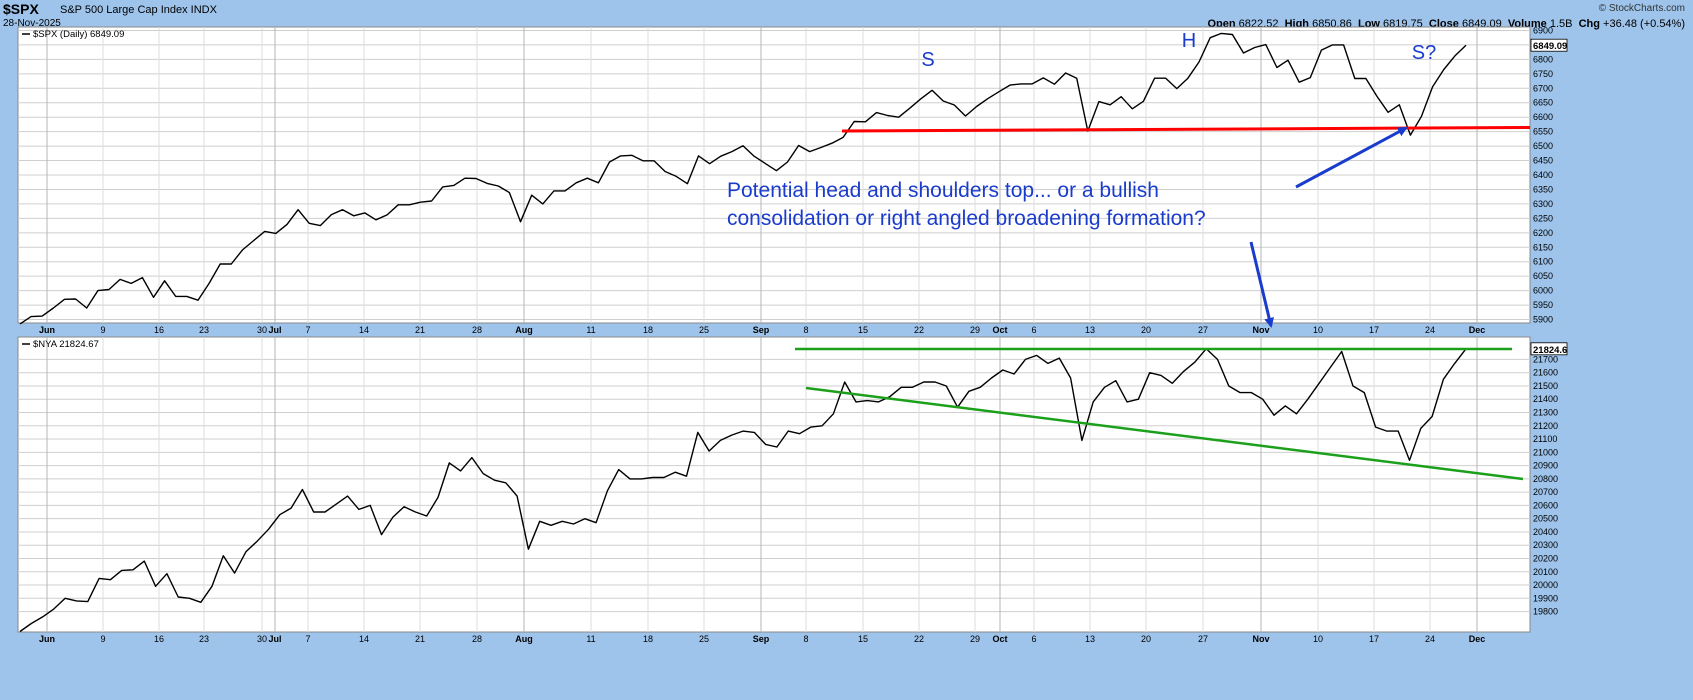 This screenshot has width=1693, height=700. Describe the element at coordinates (1543, 30) in the screenshot. I see `y-tick-label: 6900` at that location.